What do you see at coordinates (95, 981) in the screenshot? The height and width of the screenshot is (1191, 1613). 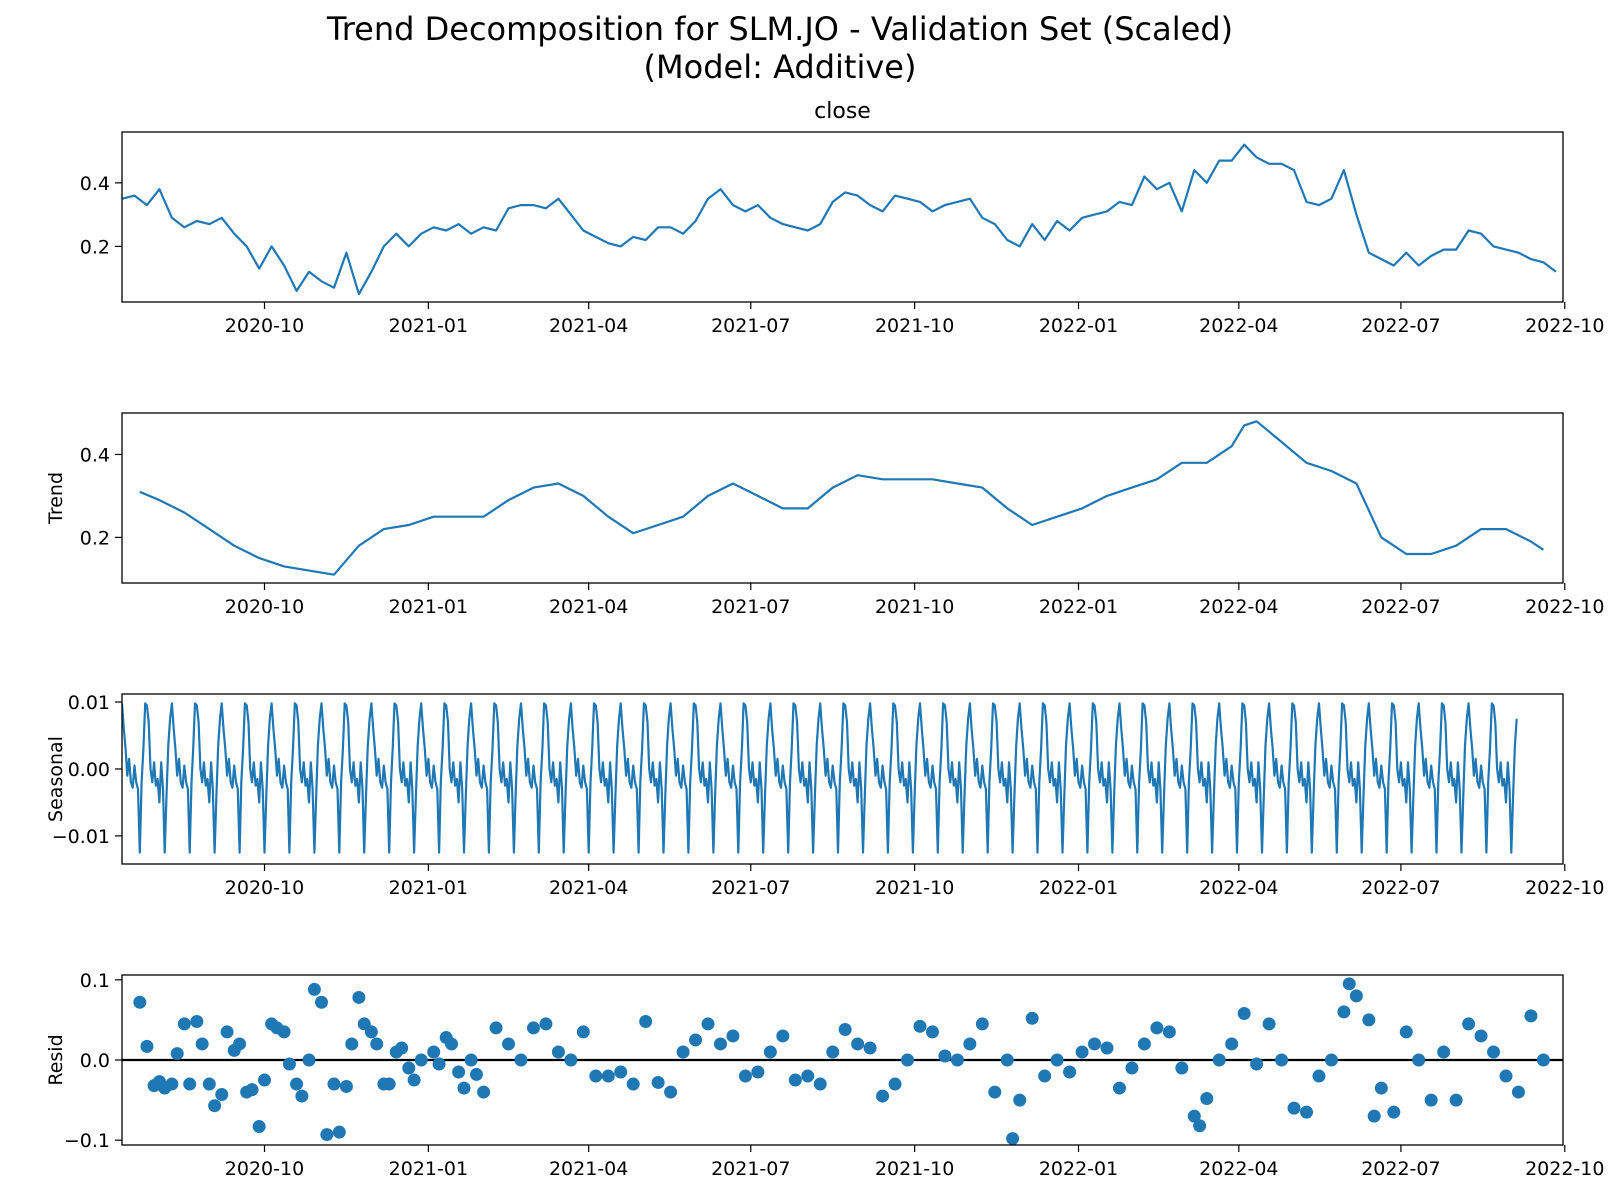 I see `y-tick-label: 0.1` at bounding box center [95, 981].